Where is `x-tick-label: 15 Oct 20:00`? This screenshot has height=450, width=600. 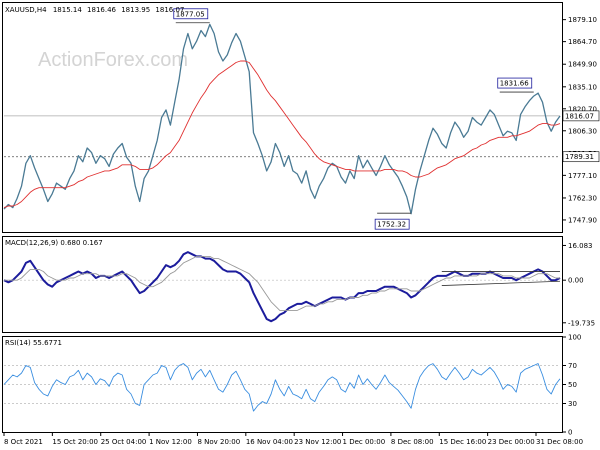
x-tick-label: 15 Oct 20:00 is located at coordinates (75, 442).